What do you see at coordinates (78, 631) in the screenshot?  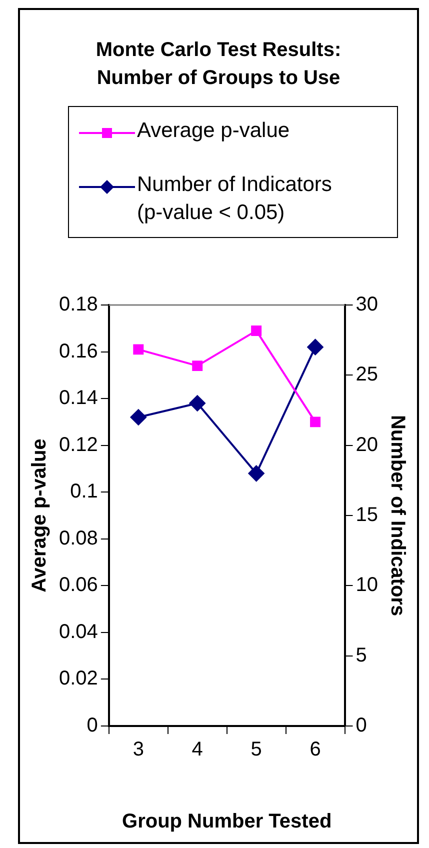 I see `y-tick-label: 0.04` at bounding box center [78, 631].